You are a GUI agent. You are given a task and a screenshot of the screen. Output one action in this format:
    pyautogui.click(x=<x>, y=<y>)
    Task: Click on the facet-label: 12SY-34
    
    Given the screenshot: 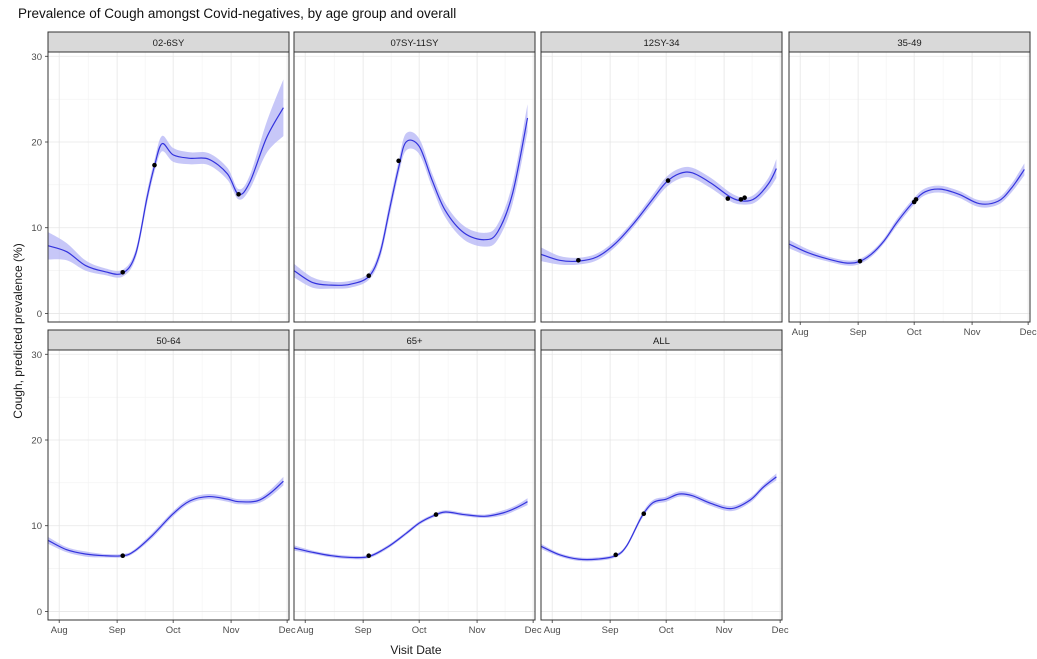 What is the action you would take?
    pyautogui.click(x=661, y=43)
    